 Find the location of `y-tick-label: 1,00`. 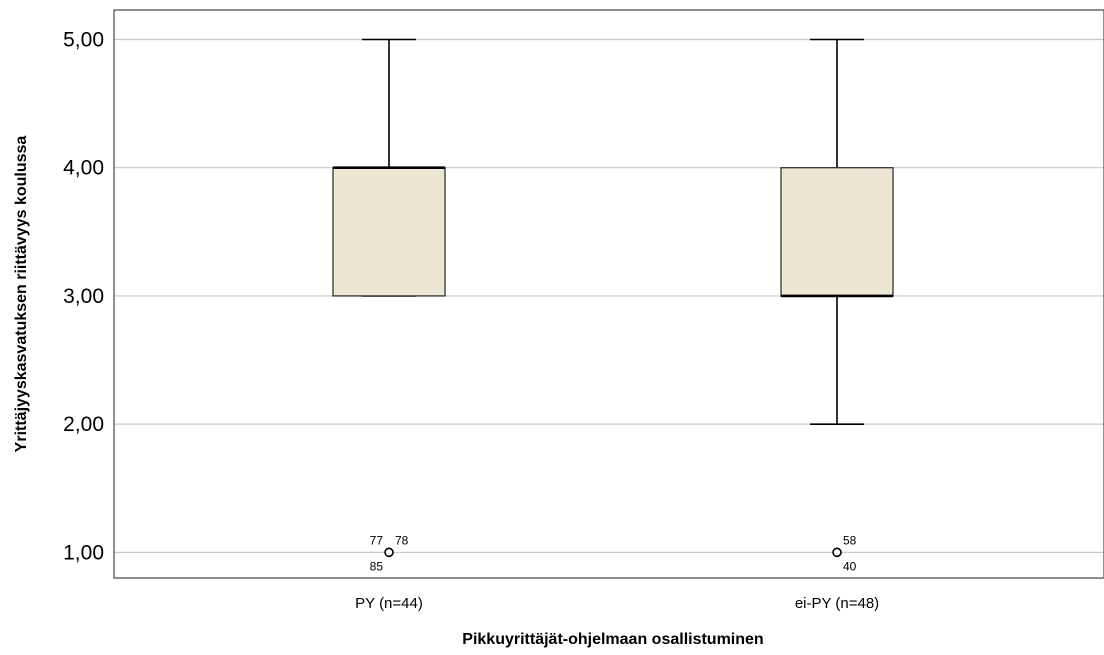

y-tick-label: 1,00 is located at coordinates (83, 552).